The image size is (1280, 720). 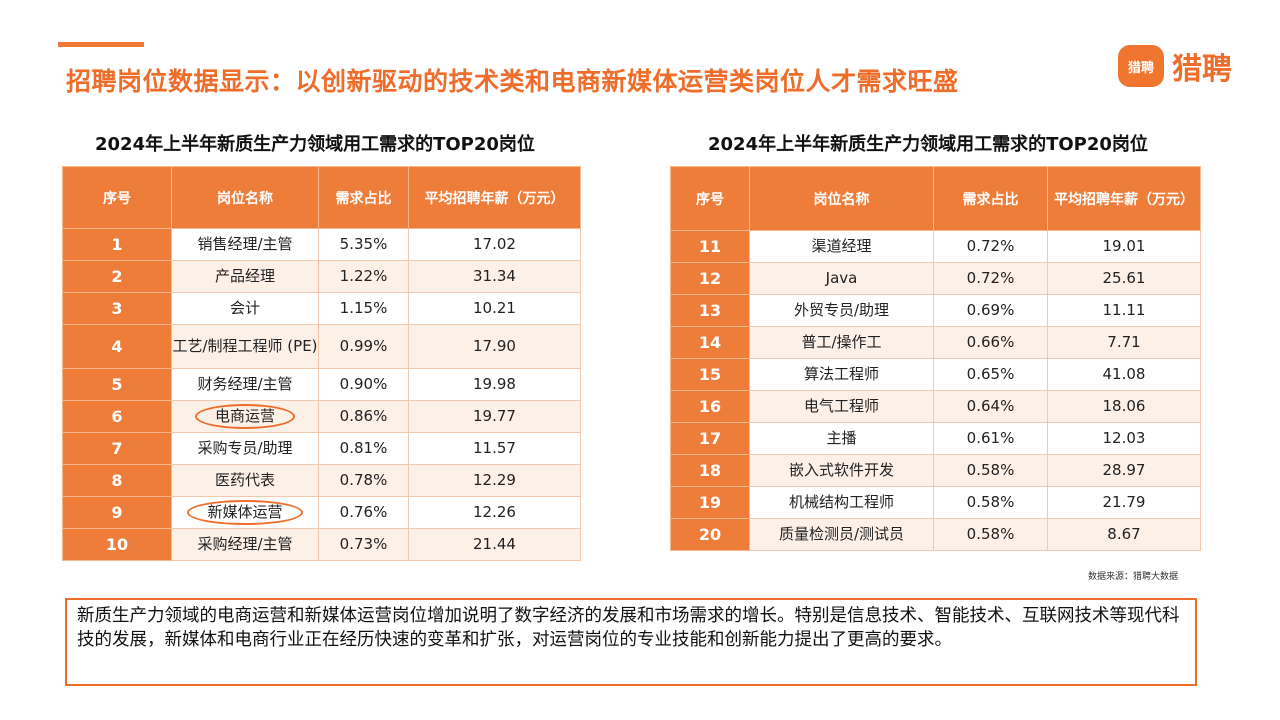 I want to click on table-row: 20 质量检测员/测试员 0.58% 8.67, so click(x=935, y=534).